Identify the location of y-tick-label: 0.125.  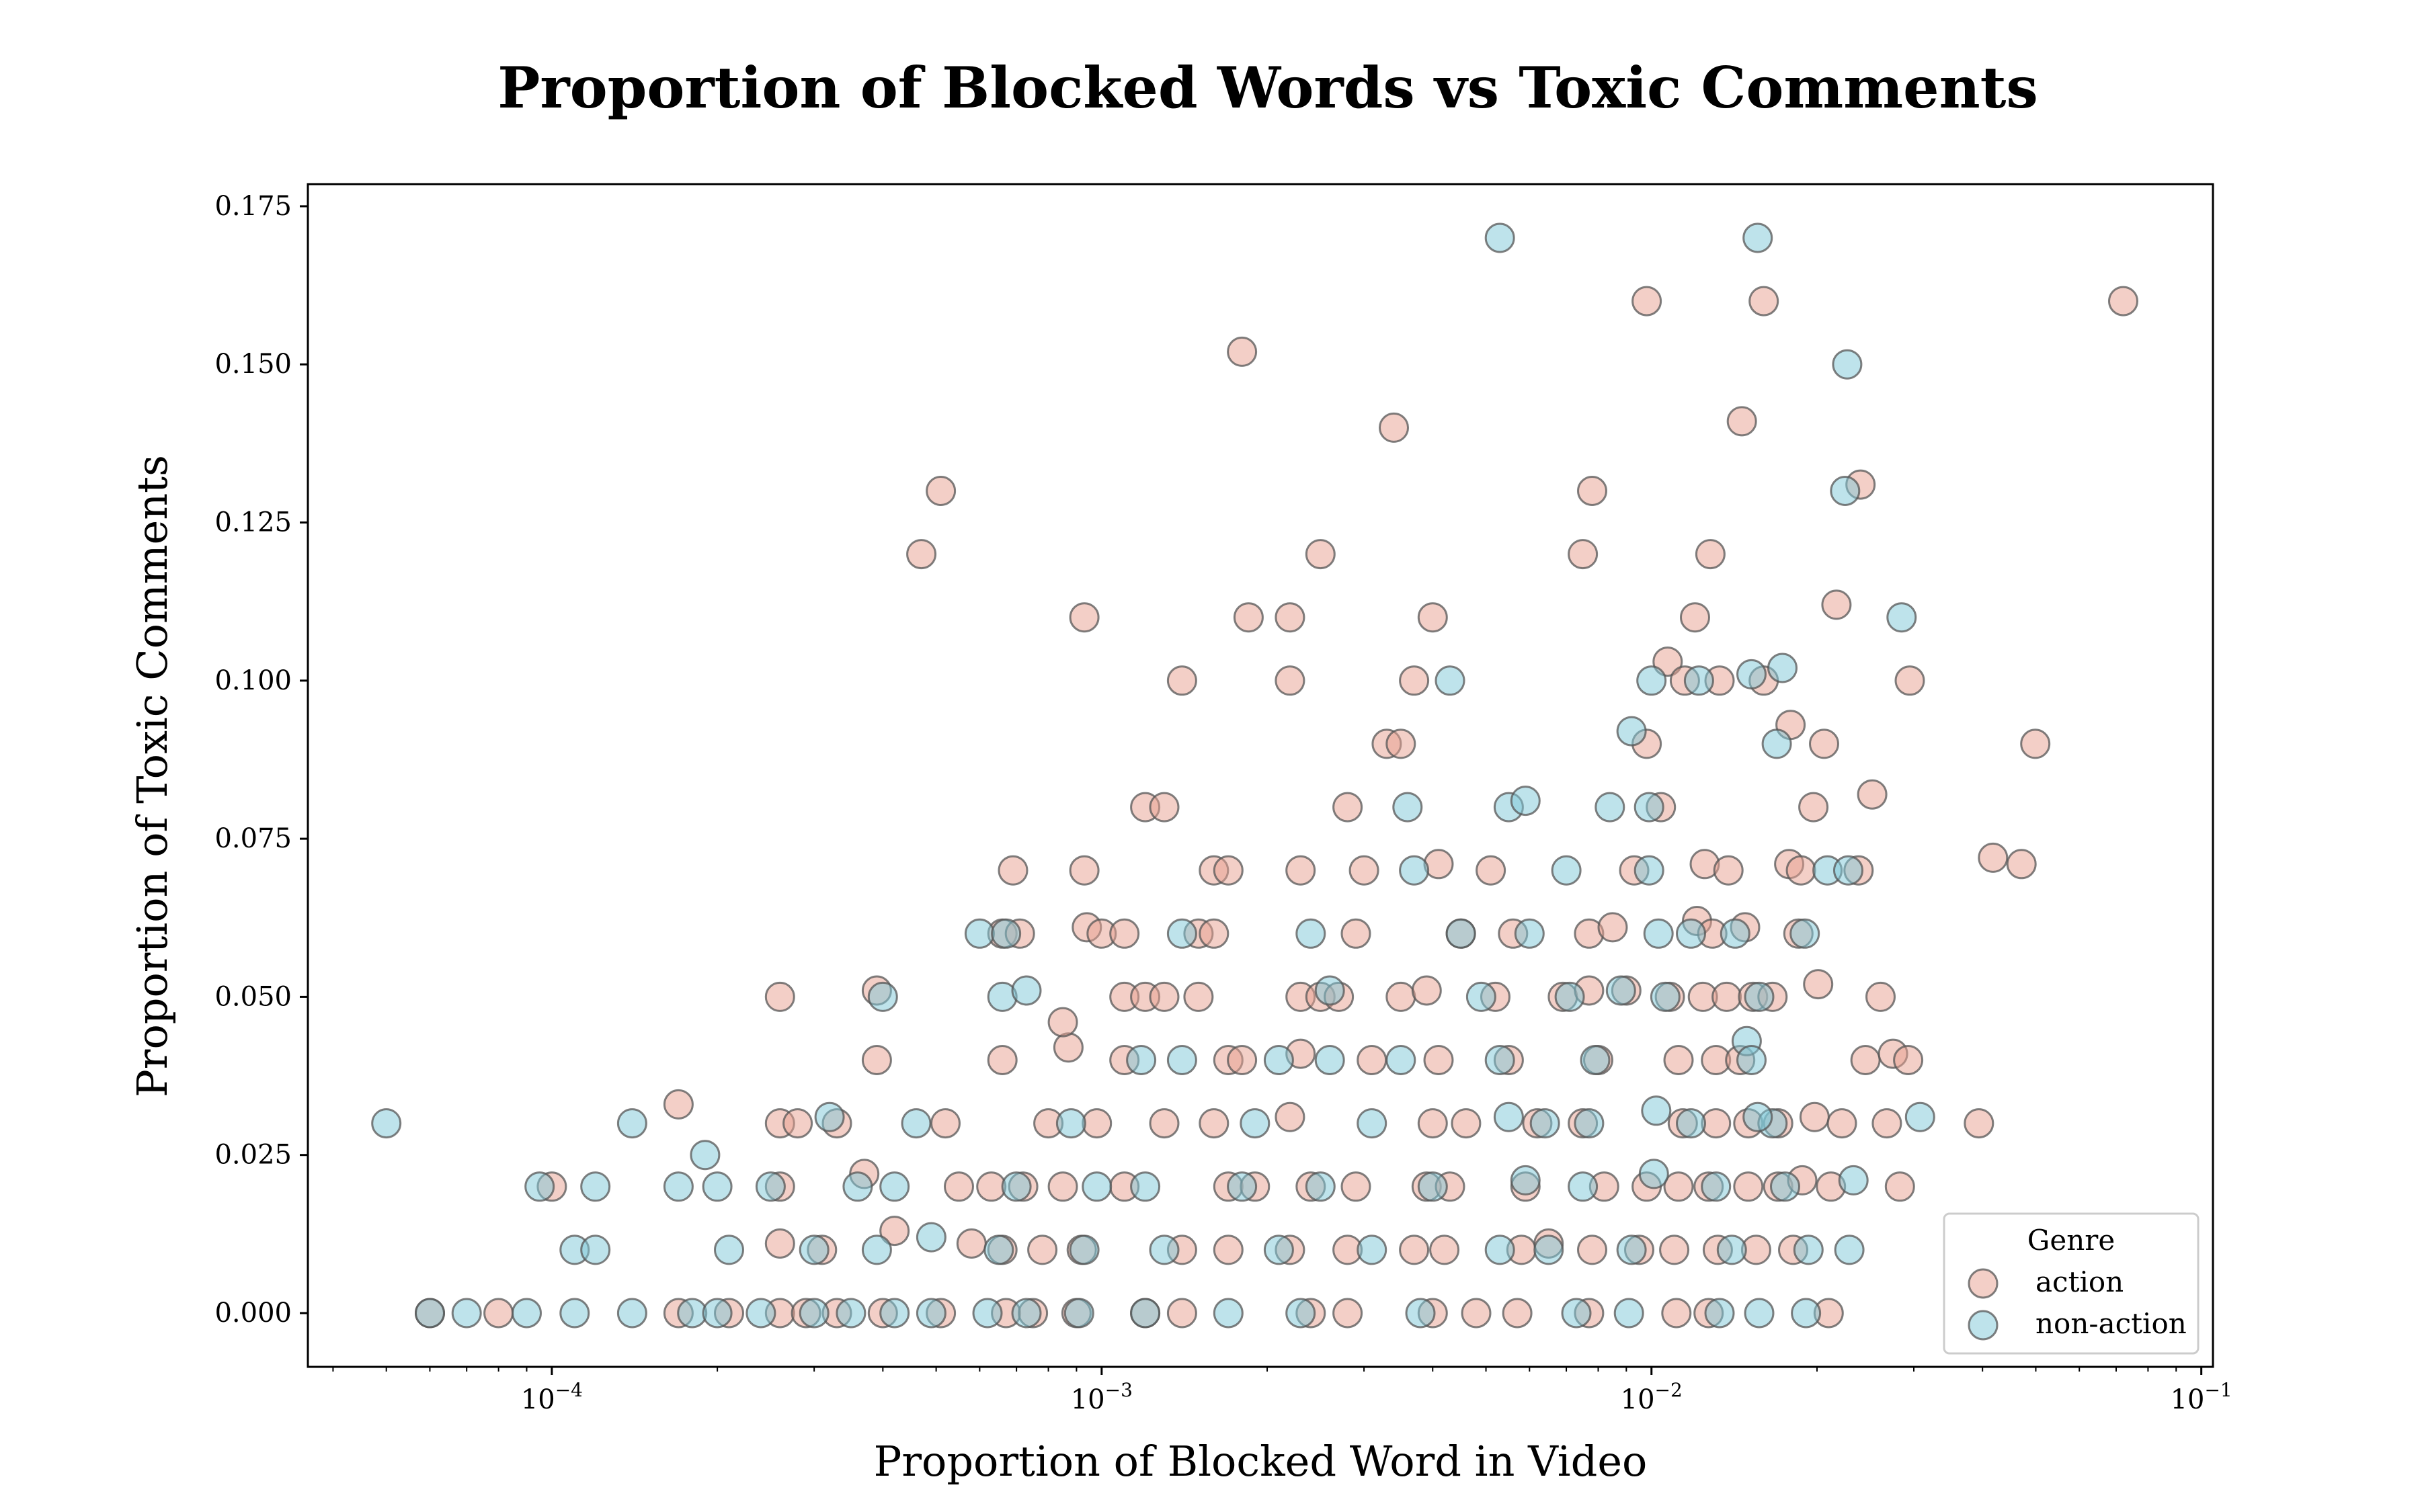
(253, 522).